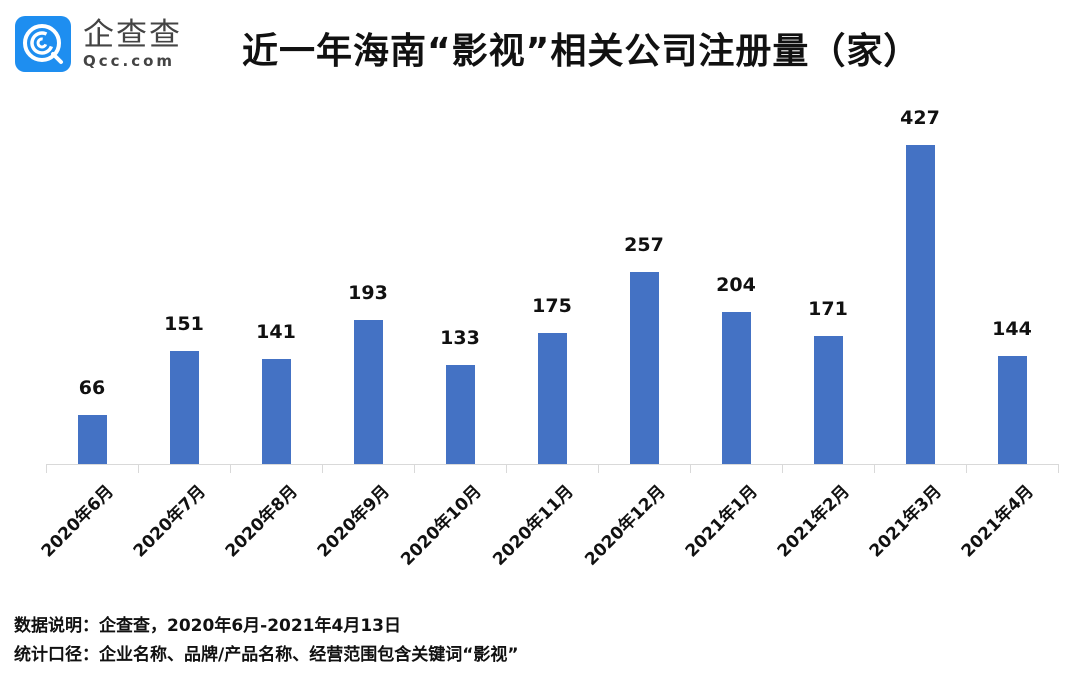 The height and width of the screenshot is (678, 1080). Describe the element at coordinates (813, 521) in the screenshot. I see `x-axis-label: 2021年2月` at that location.